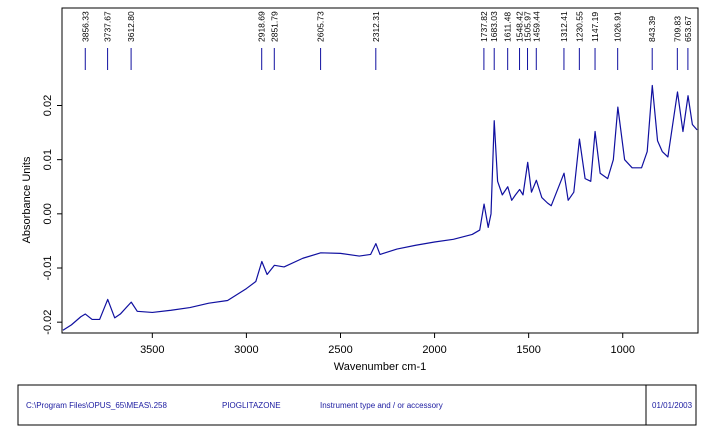 This screenshot has height=434, width=708. Describe the element at coordinates (652, 29) in the screenshot. I see `peak-label: 843.39` at that location.